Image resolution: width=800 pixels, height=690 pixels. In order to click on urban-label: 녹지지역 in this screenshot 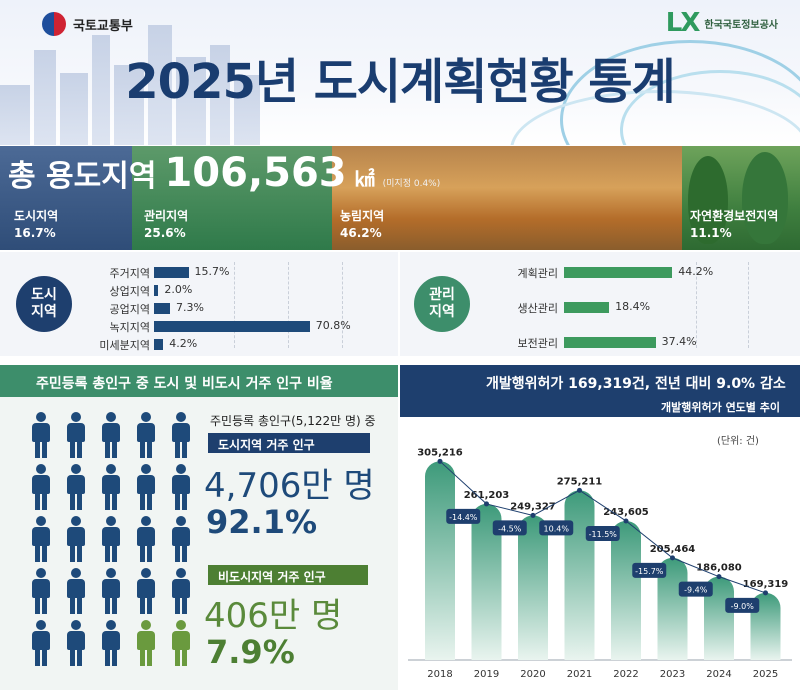, I will do `click(129, 327)`.